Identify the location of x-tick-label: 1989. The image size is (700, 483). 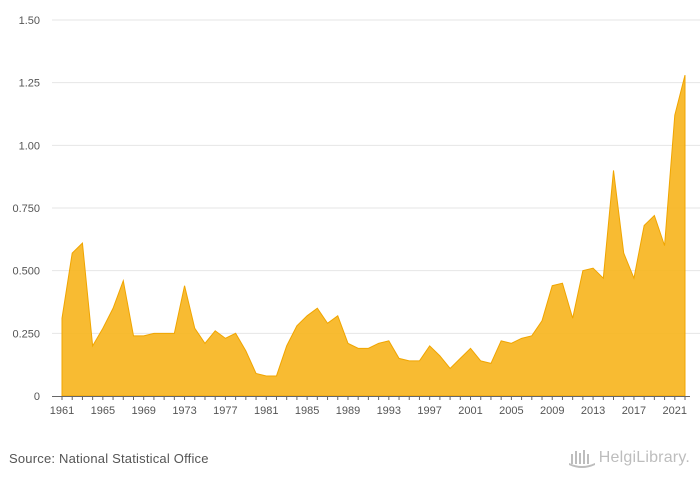
(348, 411).